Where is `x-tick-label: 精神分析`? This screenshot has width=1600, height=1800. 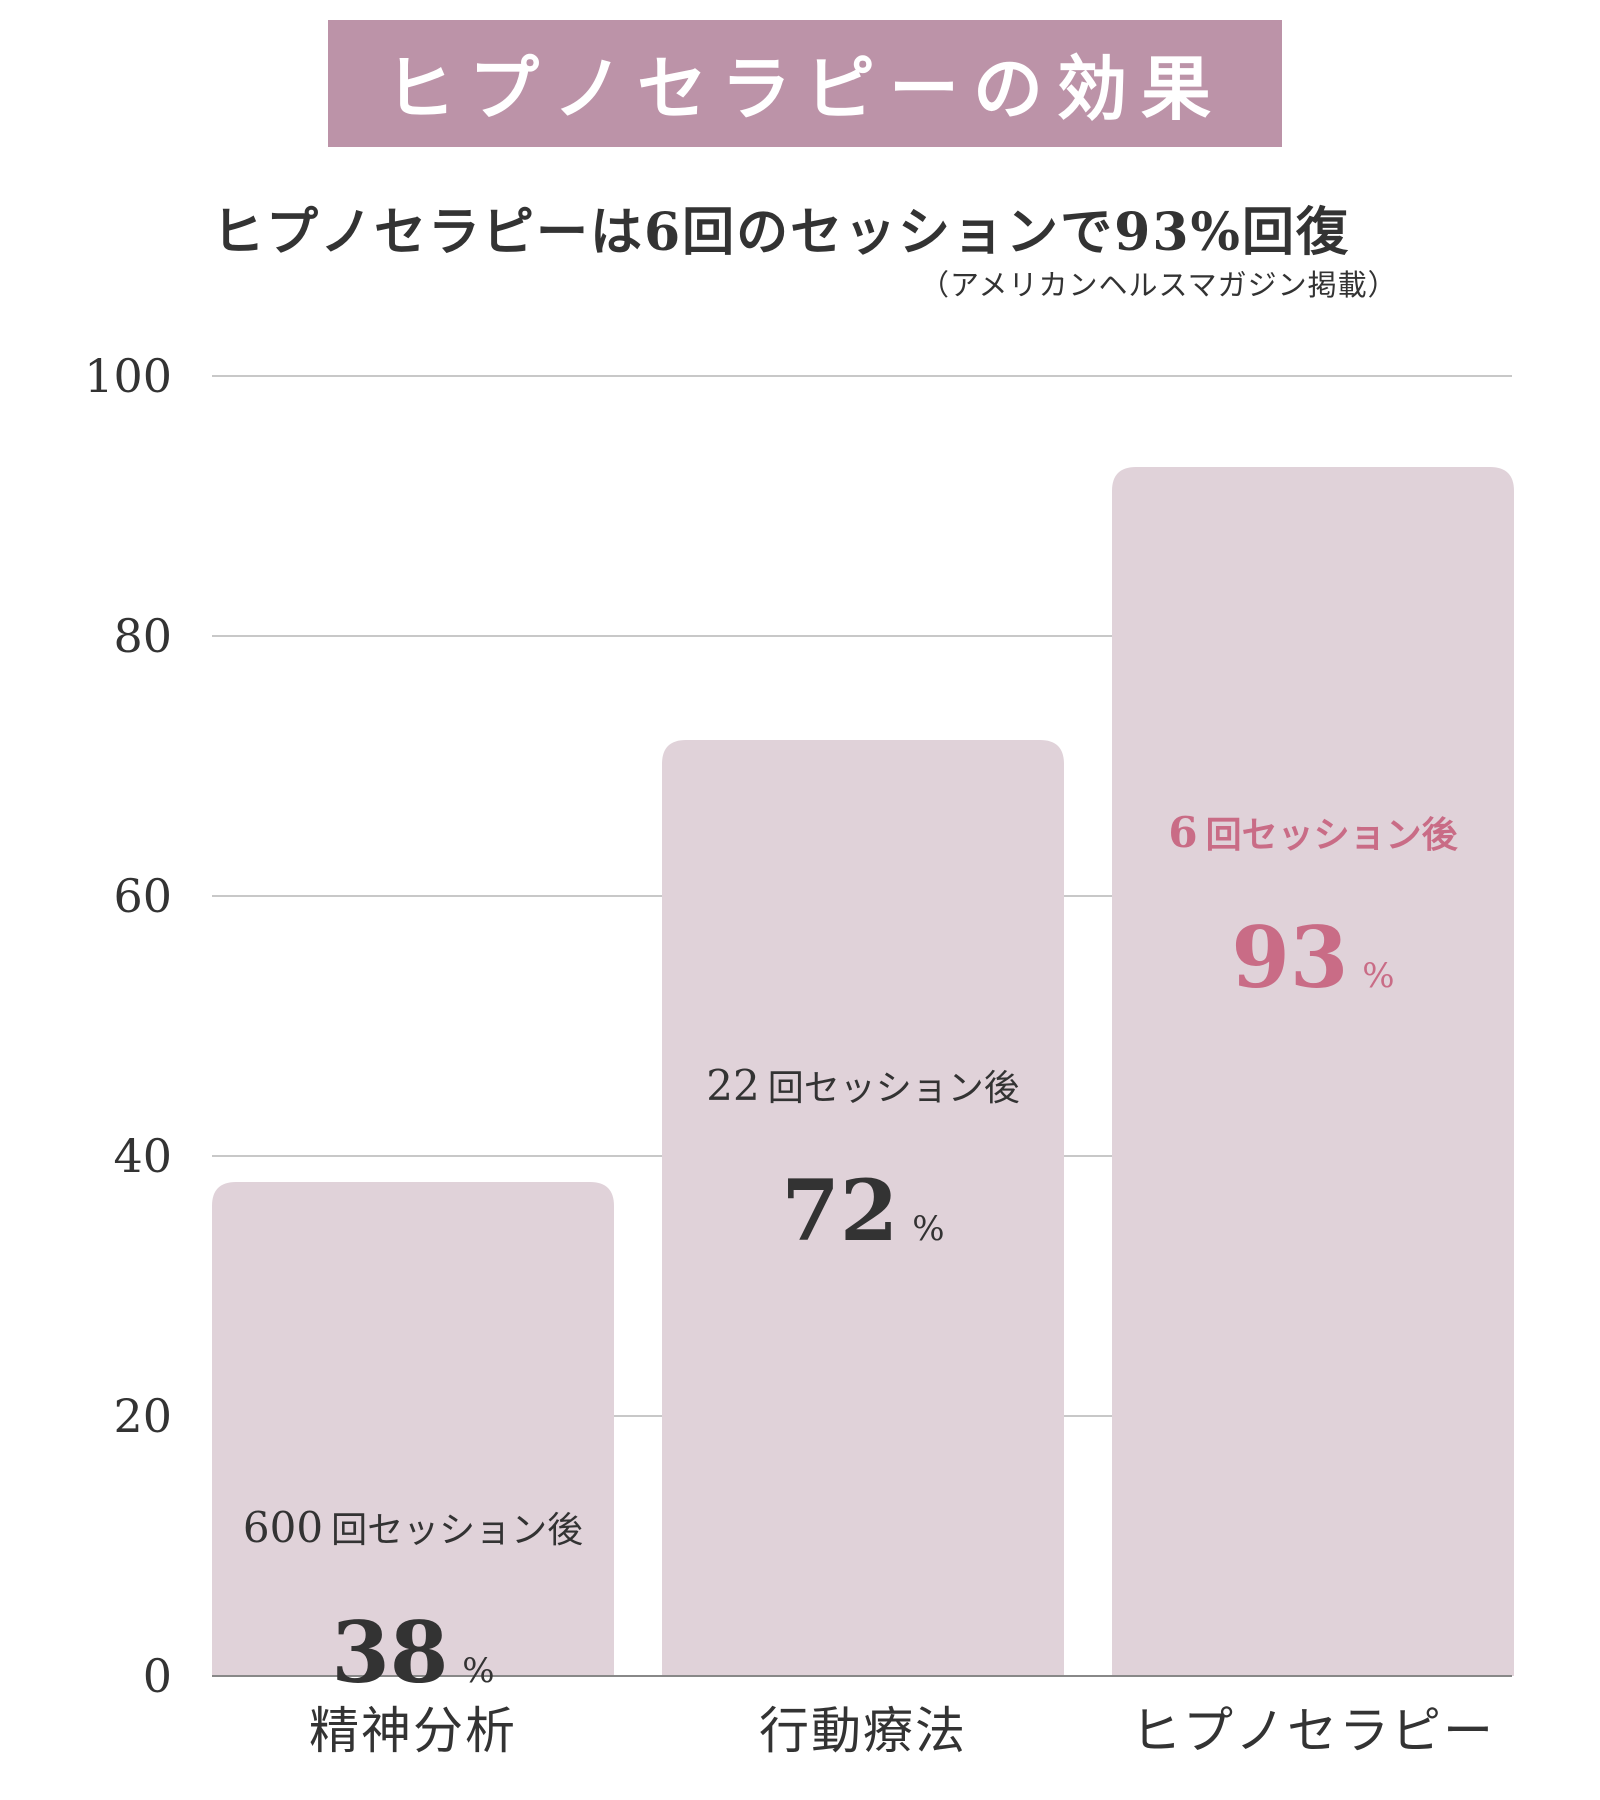
x-tick-label: 精神分析 is located at coordinates (413, 1731).